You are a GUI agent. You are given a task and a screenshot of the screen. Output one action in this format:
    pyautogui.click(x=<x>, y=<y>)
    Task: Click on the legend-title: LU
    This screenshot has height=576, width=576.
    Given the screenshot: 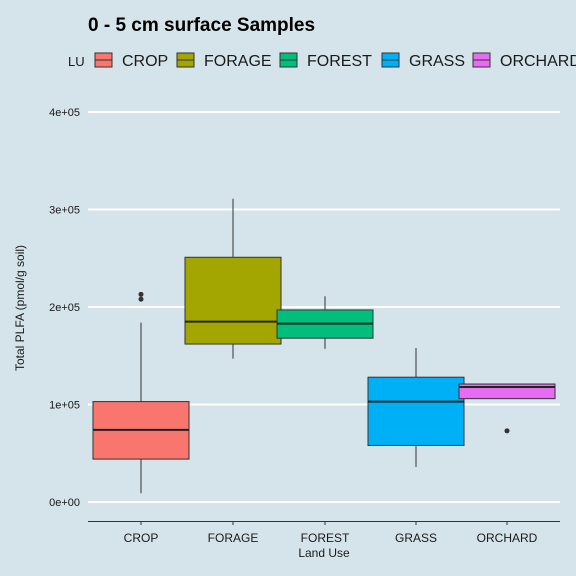 What is the action you would take?
    pyautogui.click(x=76, y=61)
    